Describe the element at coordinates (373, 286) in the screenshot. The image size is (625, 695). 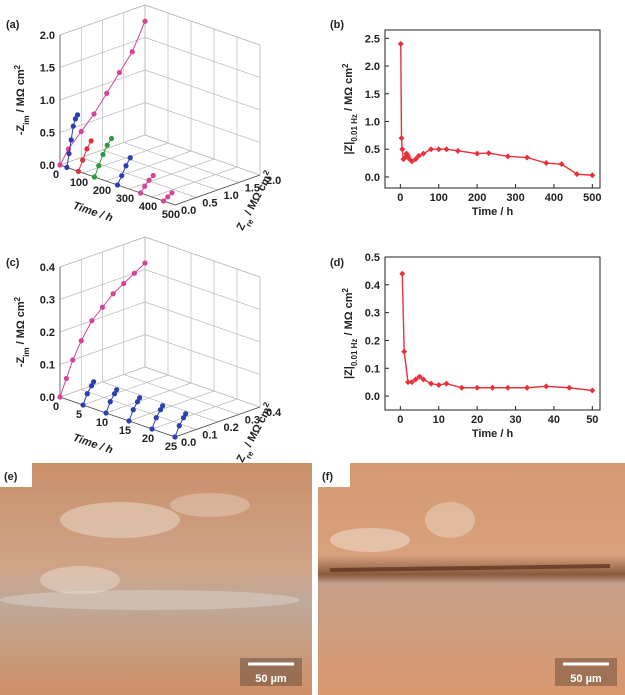
I see `y-tick-label: 0.4` at that location.